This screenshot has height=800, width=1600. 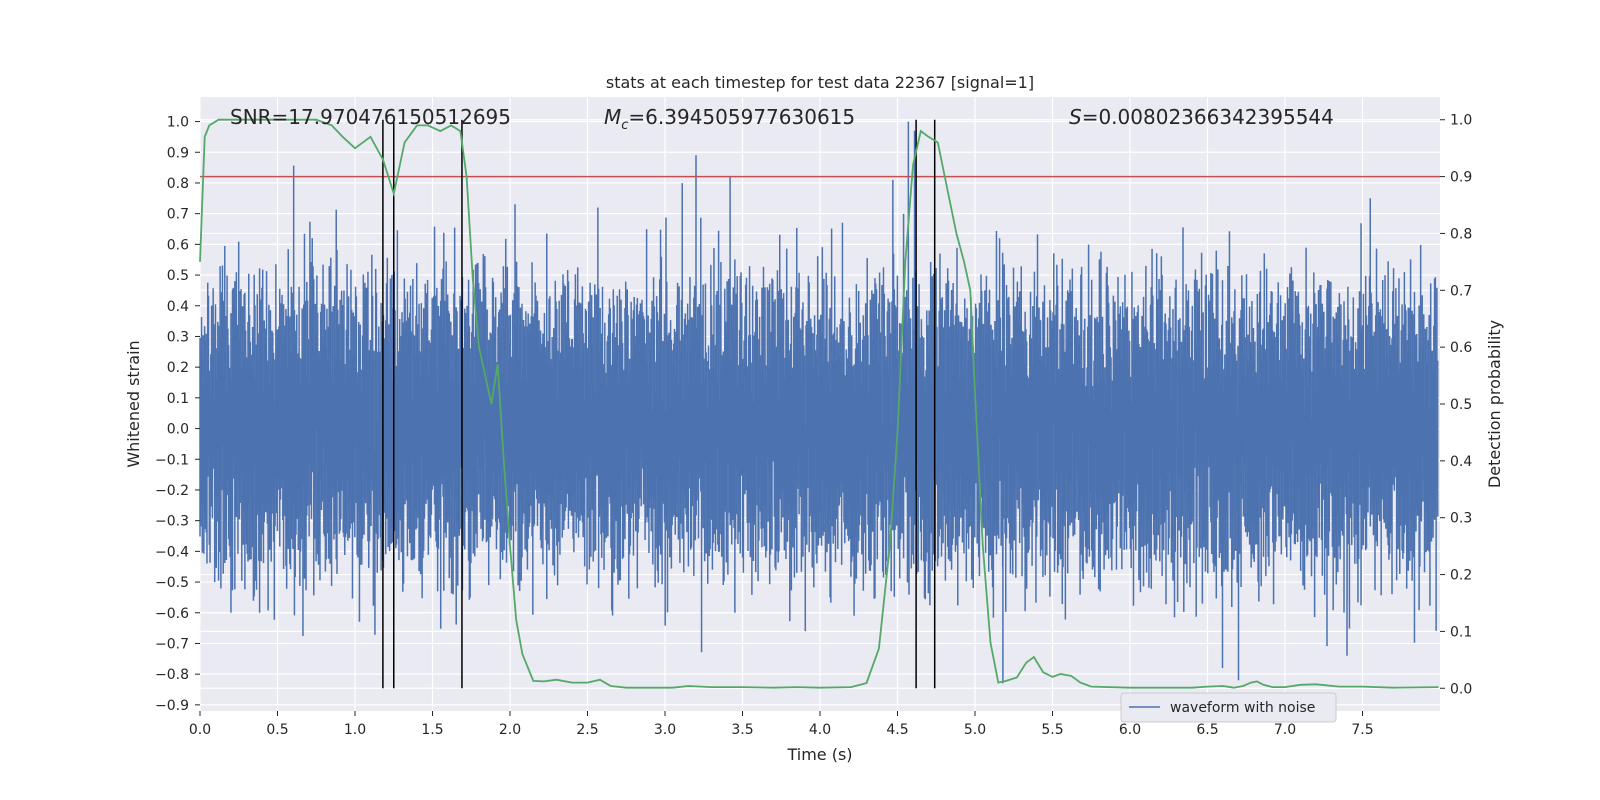 I want to click on y-tick-label: −0.1, so click(x=172, y=460).